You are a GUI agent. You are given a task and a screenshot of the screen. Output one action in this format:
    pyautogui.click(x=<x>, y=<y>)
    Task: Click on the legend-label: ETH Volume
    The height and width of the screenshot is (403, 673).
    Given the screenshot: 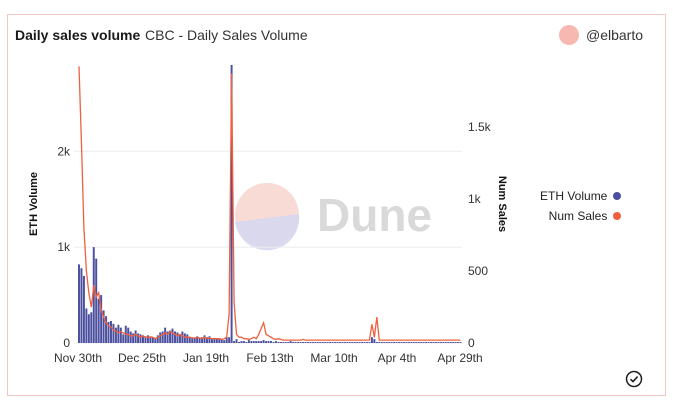 What is the action you would take?
    pyautogui.click(x=574, y=196)
    